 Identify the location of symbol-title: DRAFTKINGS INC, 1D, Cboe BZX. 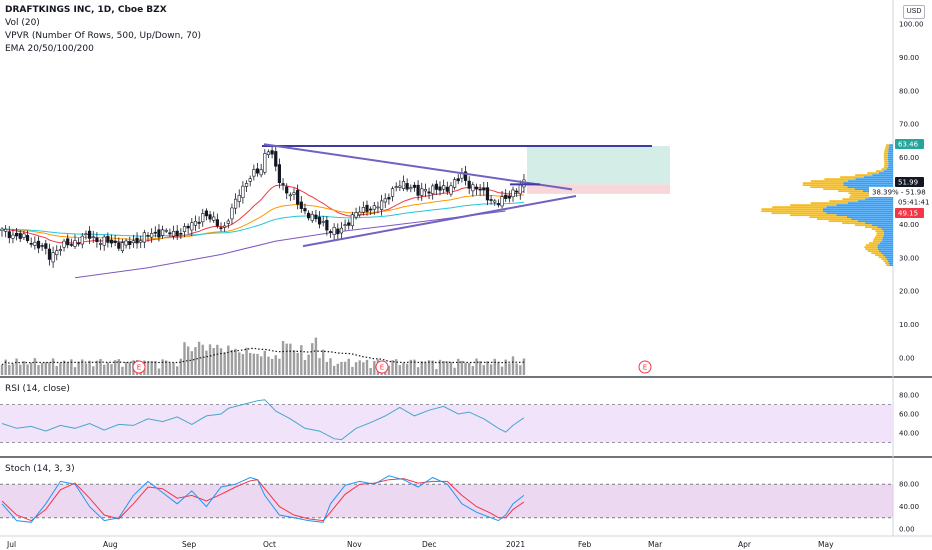
(86, 10).